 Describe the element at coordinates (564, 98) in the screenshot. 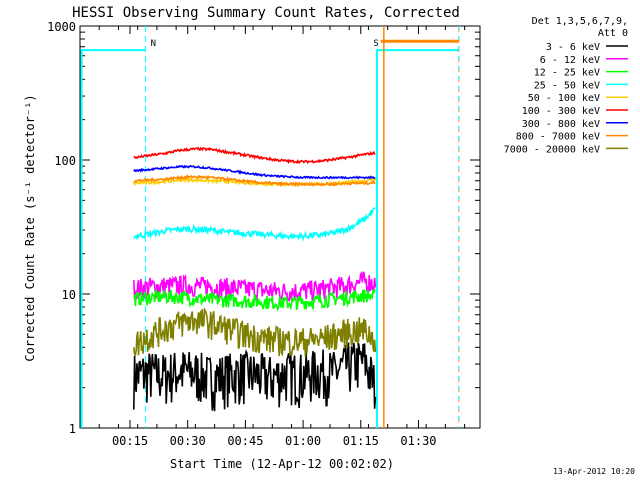

I see `legend-entry-label: 50 - 100 keV` at that location.